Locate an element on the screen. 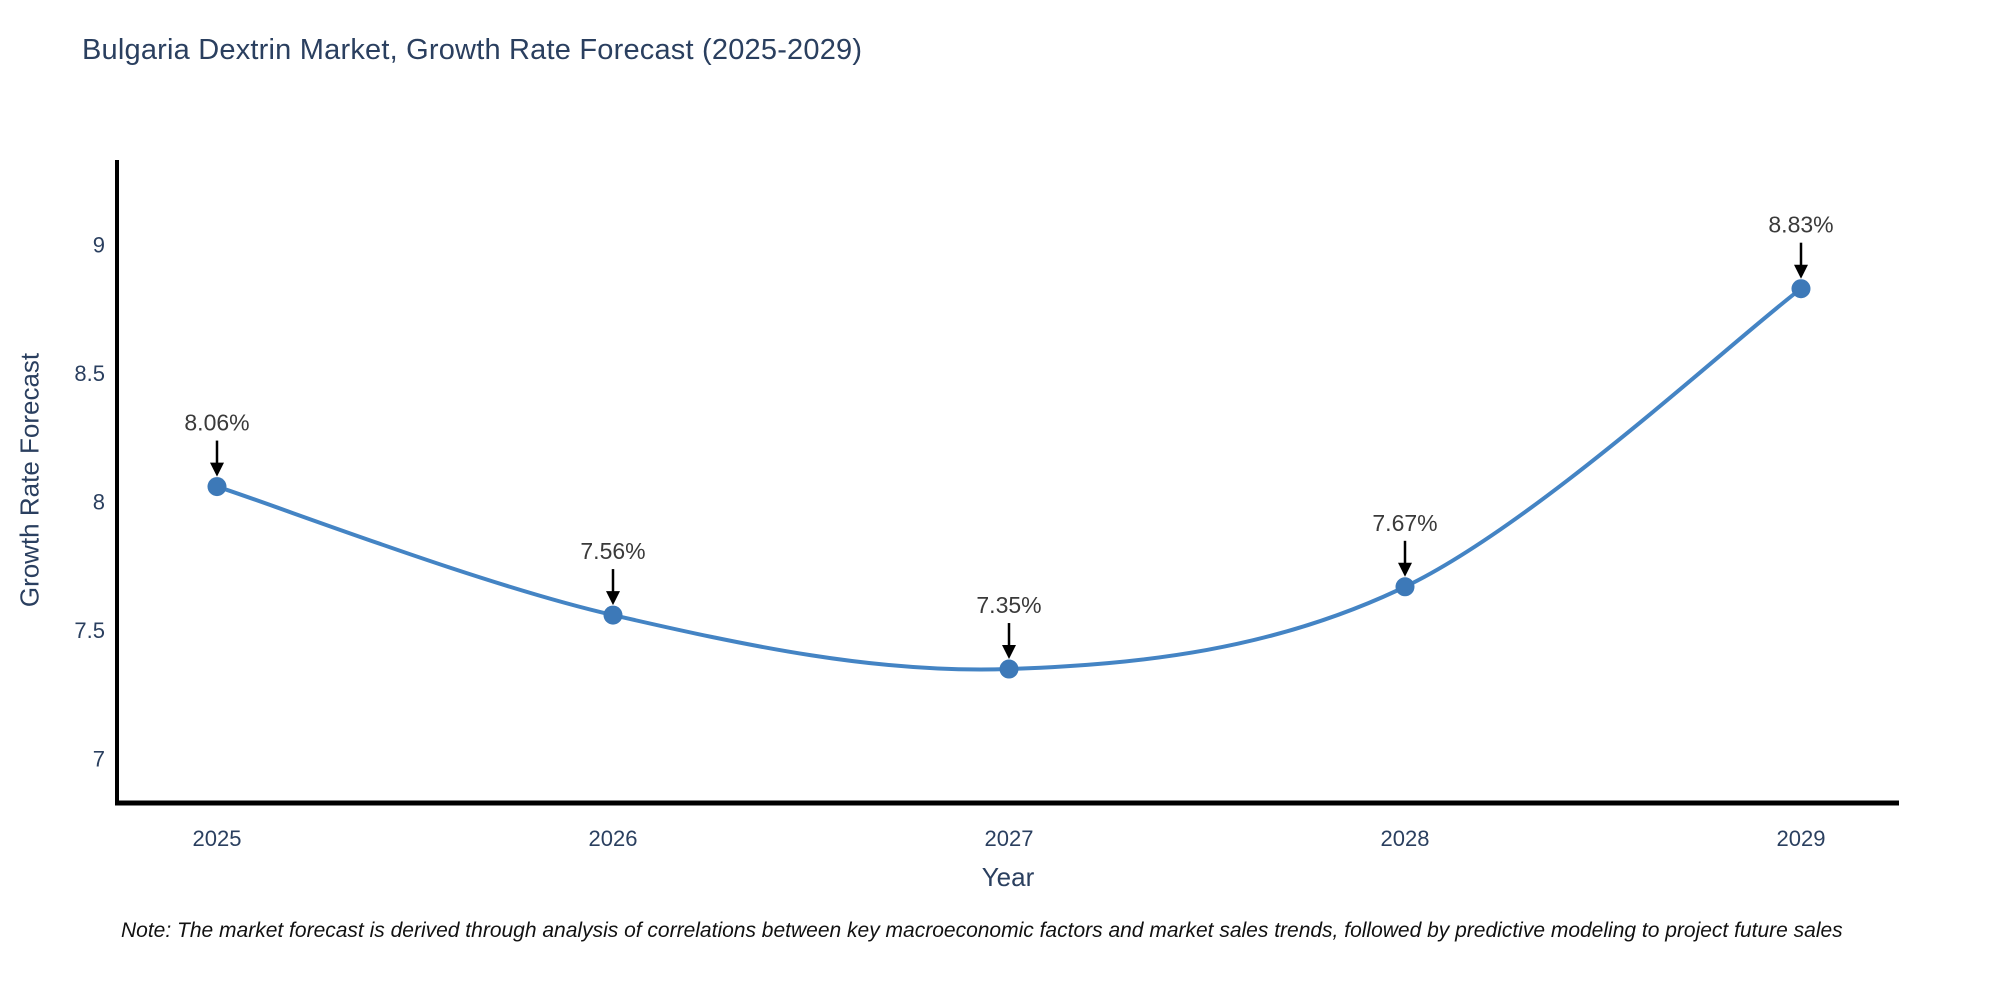 Image resolution: width=2000 pixels, height=1000 pixels. x-axis-title: Year is located at coordinates (1008, 877).